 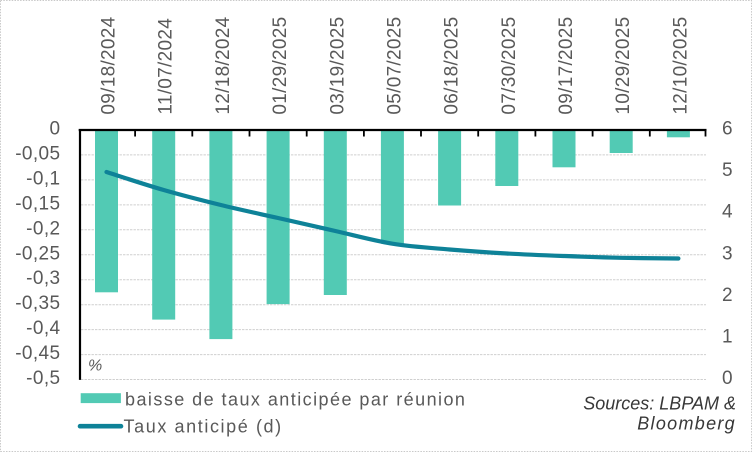 I want to click on svg-text: -0,3, so click(x=43, y=278).